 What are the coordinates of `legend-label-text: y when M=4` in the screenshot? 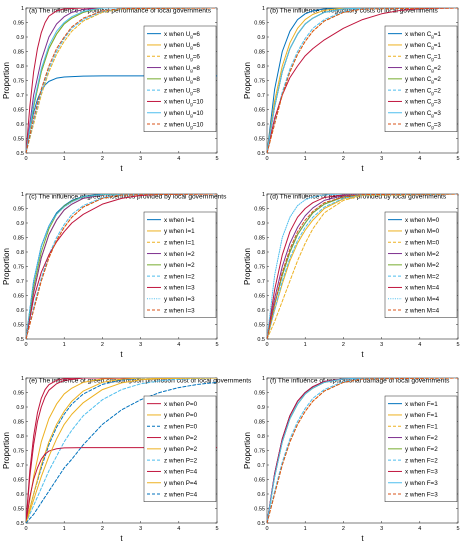 It's located at (422, 299).